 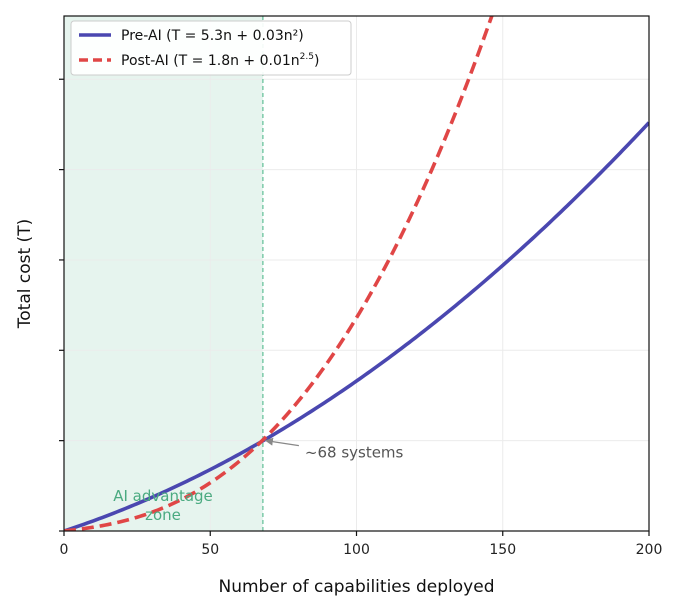 I want to click on legend-item: Pre-AI (T = 5.3n + 0.03n²), so click(x=212, y=36).